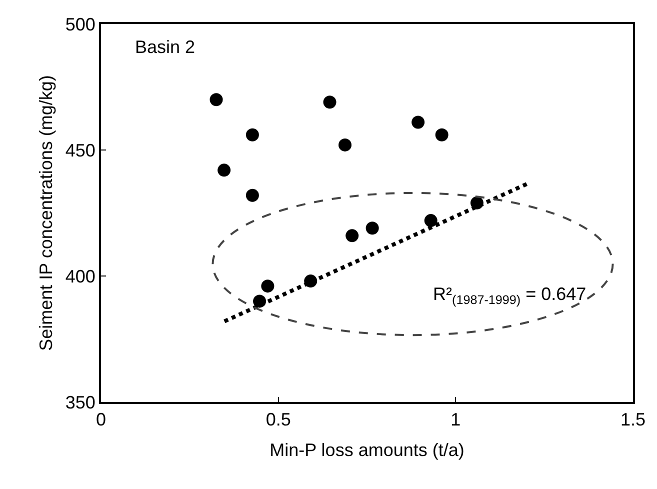  What do you see at coordinates (455, 420) in the screenshot?
I see `x-tick-label: 1` at bounding box center [455, 420].